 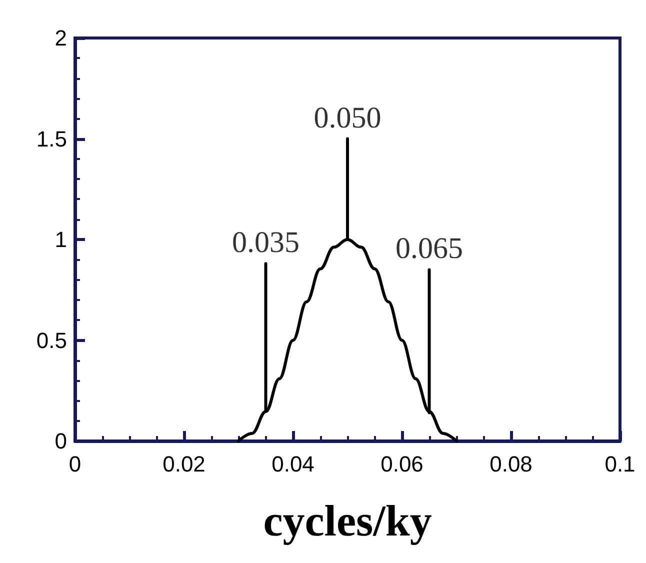 I want to click on x-tick-label: 0.08, so click(x=511, y=464).